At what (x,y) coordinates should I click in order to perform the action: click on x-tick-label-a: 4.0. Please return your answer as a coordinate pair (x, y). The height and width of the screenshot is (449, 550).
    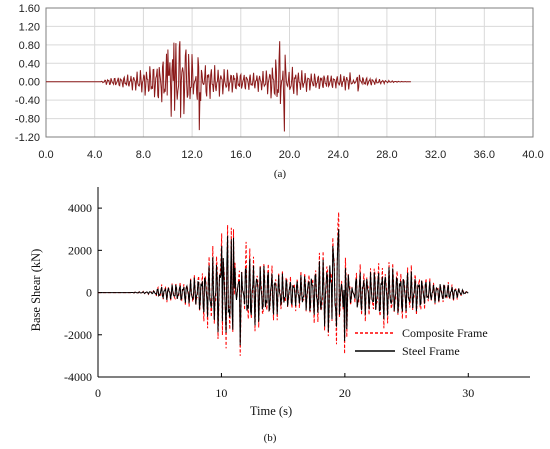
    Looking at the image, I should click on (94, 155).